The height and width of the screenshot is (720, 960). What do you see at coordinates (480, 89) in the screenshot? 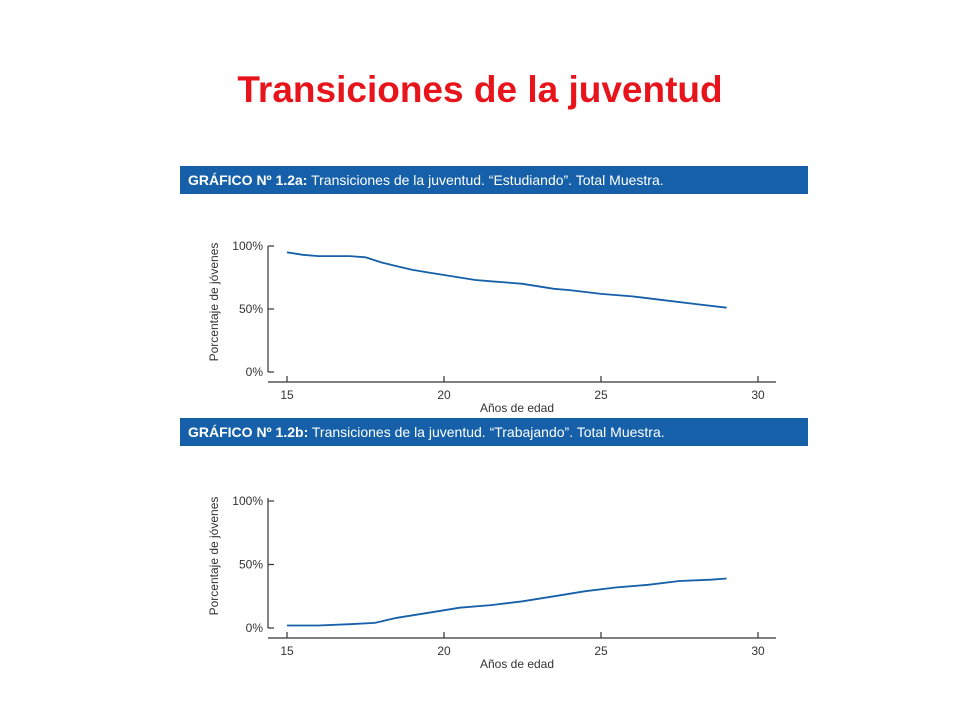
I see `slide-title: Transiciones de la juventud` at bounding box center [480, 89].